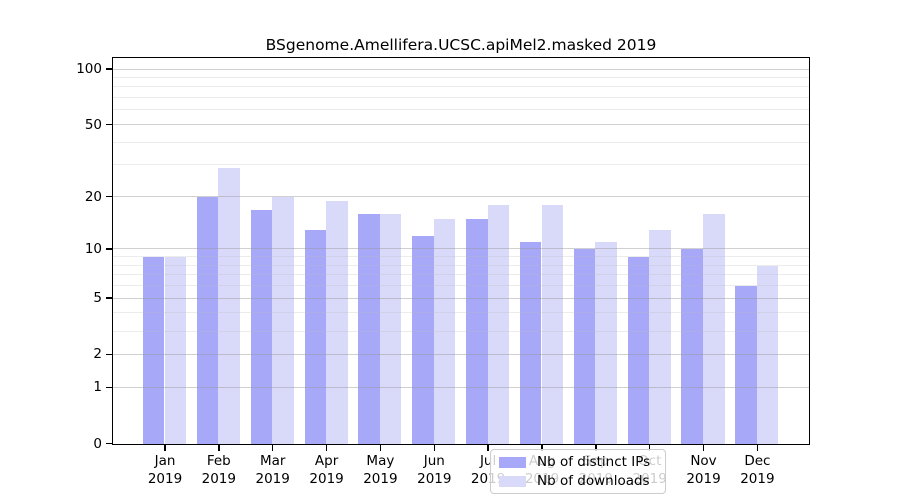  I want to click on x-tick-label-jun: Jun 2019, so click(434, 470).